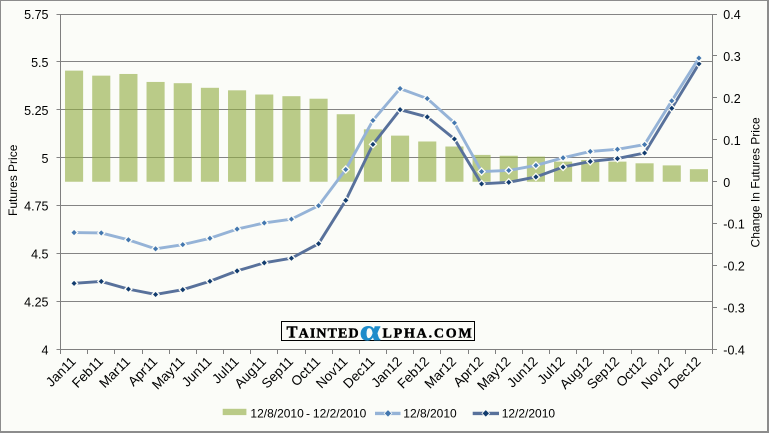  I want to click on svg-text: 0.2, so click(731, 99).